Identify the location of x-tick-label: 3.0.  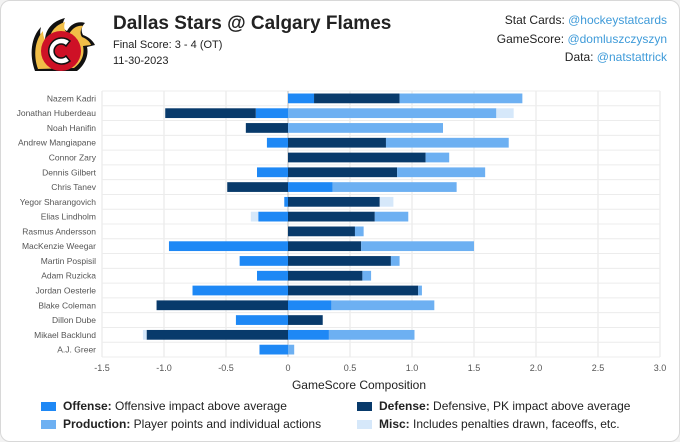
(660, 368).